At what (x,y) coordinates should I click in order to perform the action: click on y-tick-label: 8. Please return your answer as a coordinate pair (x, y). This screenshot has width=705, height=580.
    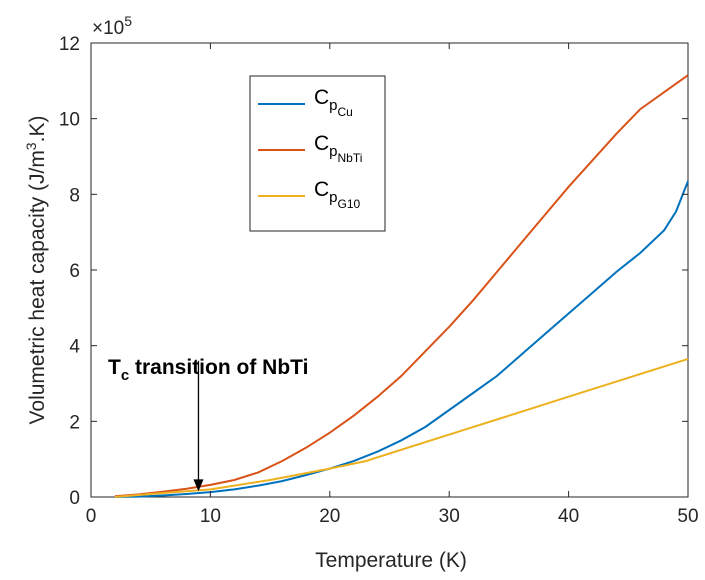
    Looking at the image, I should click on (74, 195).